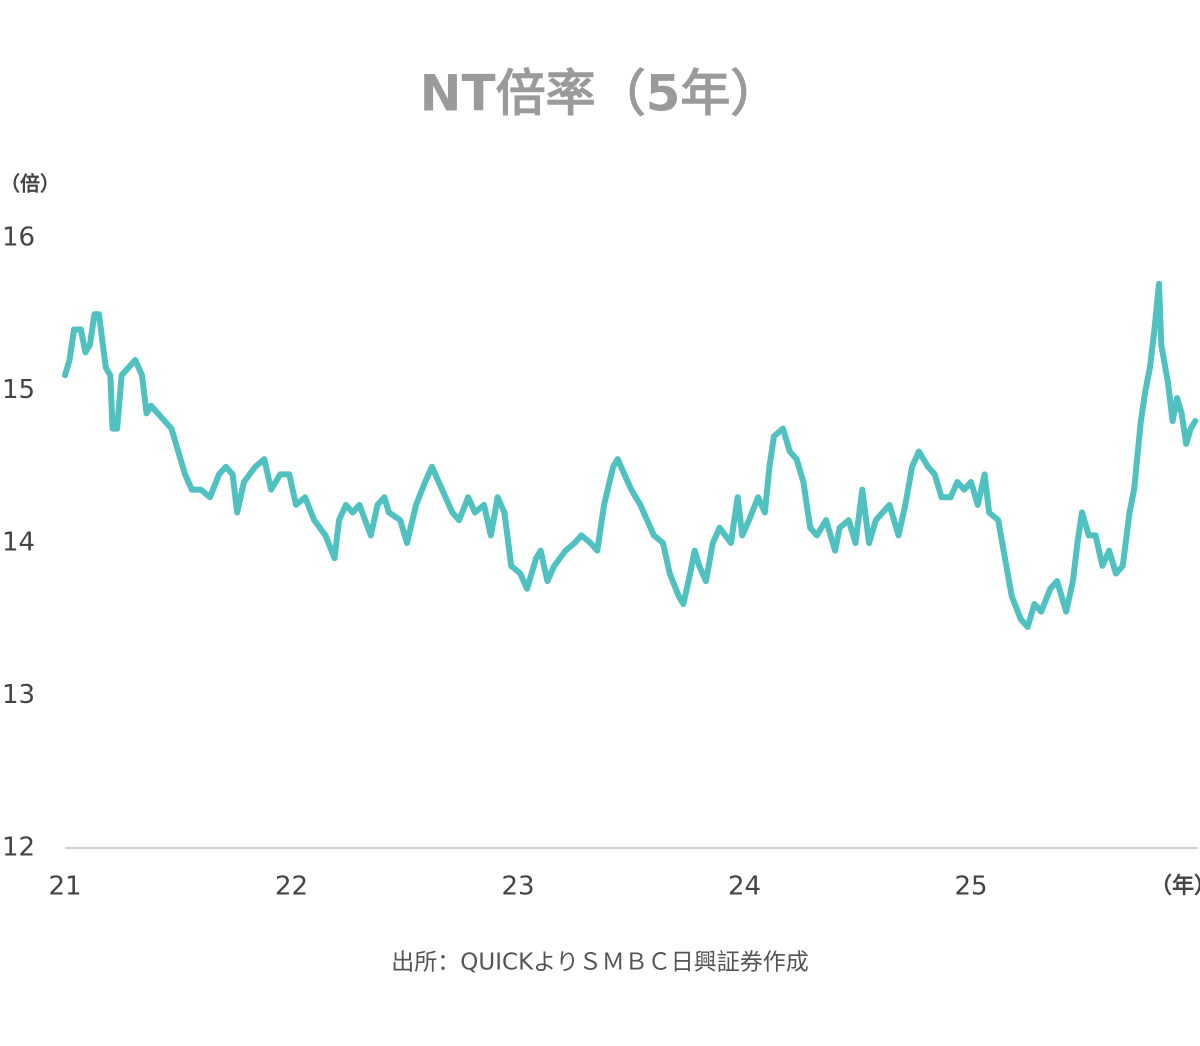  What do you see at coordinates (517, 887) in the screenshot?
I see `x-tick-label: 23` at bounding box center [517, 887].